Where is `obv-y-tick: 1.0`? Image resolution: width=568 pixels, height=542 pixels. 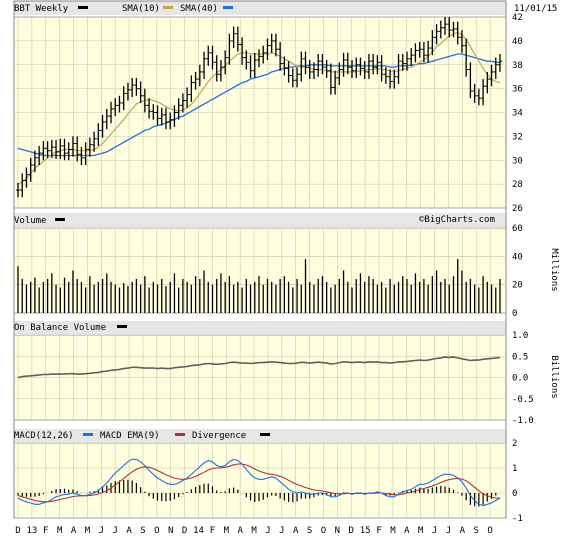
obv-y-tick: 1.0 is located at coordinates (520, 336).